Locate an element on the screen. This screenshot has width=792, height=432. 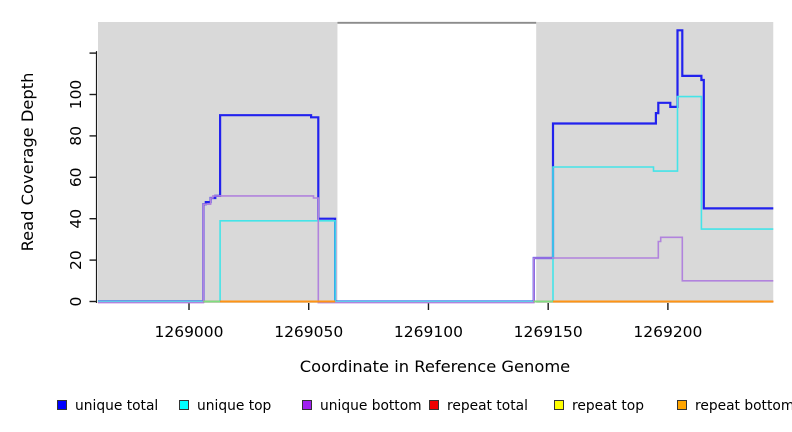
y-axis: 0 20 40 60 80 100 is located at coordinates (82, 179).